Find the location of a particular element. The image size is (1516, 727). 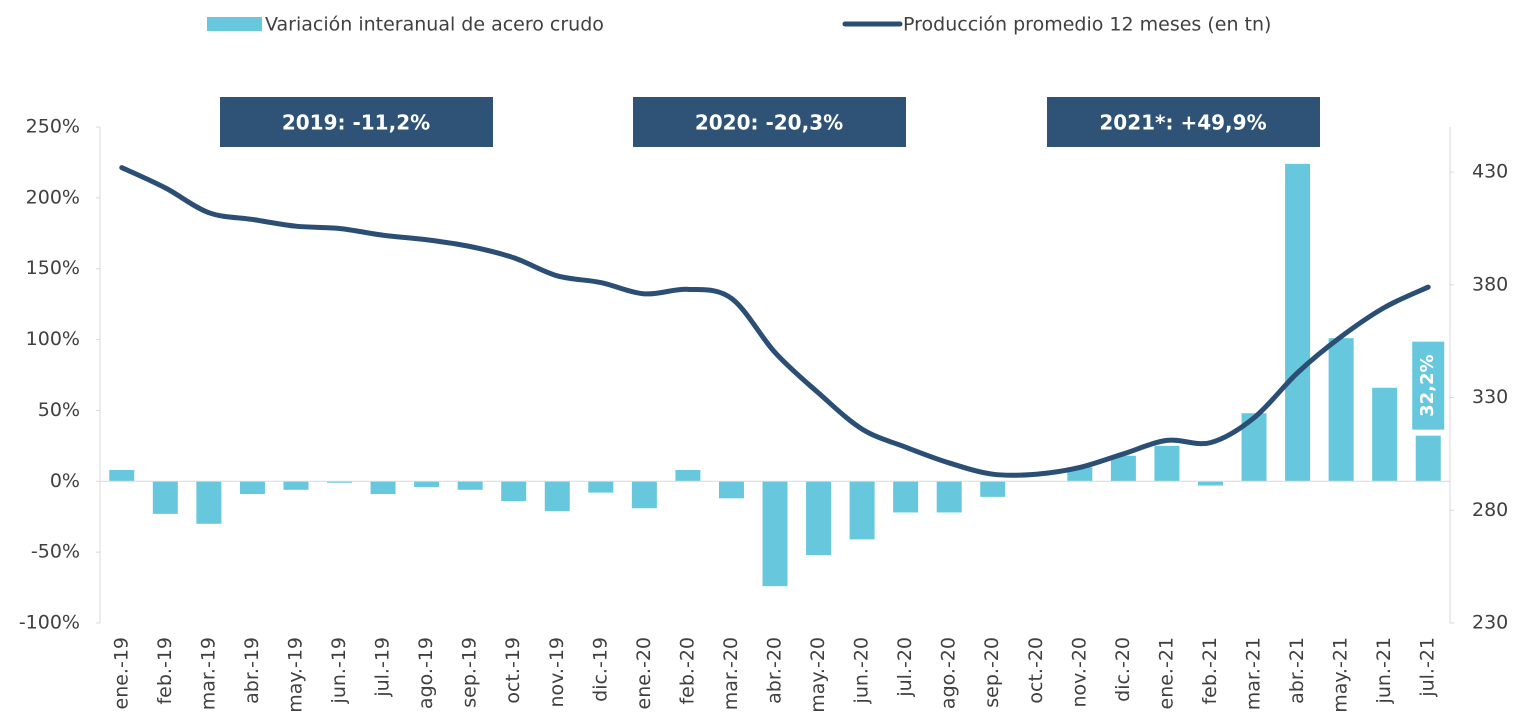

x-tick-label: nov.-20 is located at coordinates (1079, 672).